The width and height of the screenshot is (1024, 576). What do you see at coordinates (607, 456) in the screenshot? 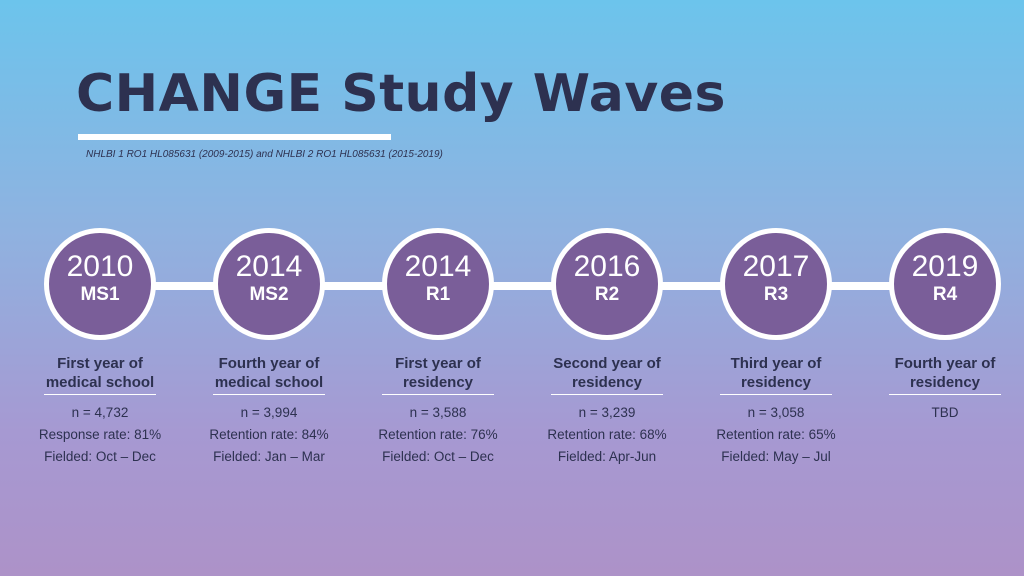
I see `wave-fielded: Fielded: Apr-Jun` at bounding box center [607, 456].